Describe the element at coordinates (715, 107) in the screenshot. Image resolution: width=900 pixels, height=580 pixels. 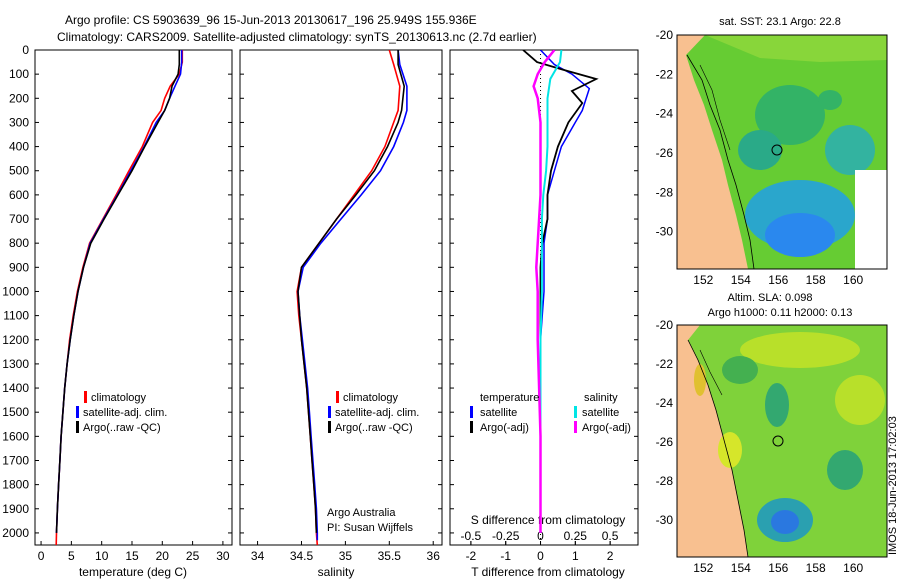
I see `bathymetry-contour` at that location.